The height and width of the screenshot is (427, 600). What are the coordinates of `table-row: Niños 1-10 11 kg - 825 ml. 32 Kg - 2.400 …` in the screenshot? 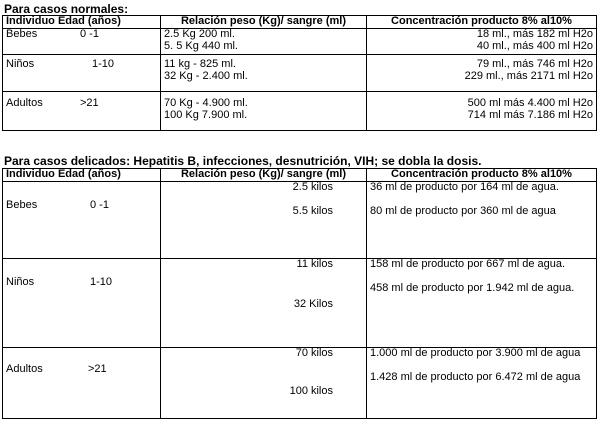 It's located at (299, 73).